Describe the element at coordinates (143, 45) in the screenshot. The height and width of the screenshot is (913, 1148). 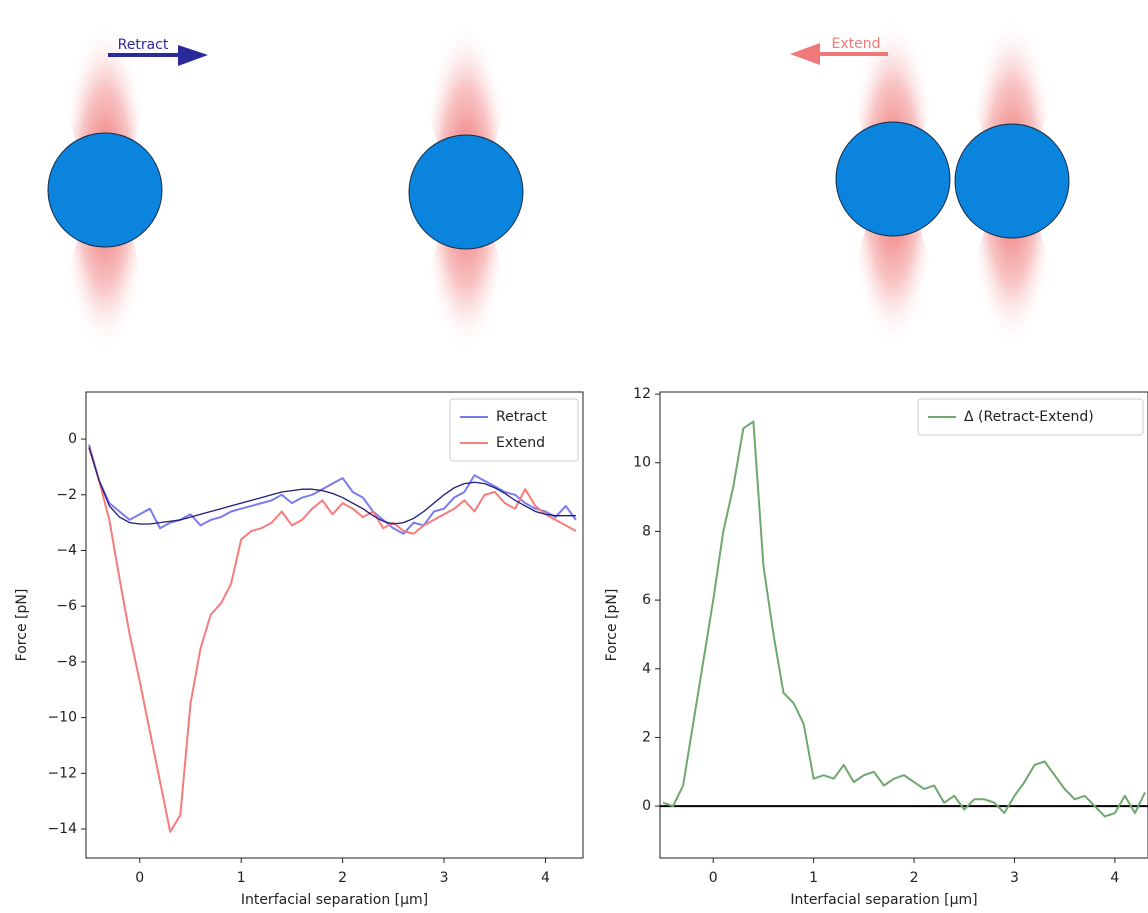
I see `retract-label: Retract` at that location.